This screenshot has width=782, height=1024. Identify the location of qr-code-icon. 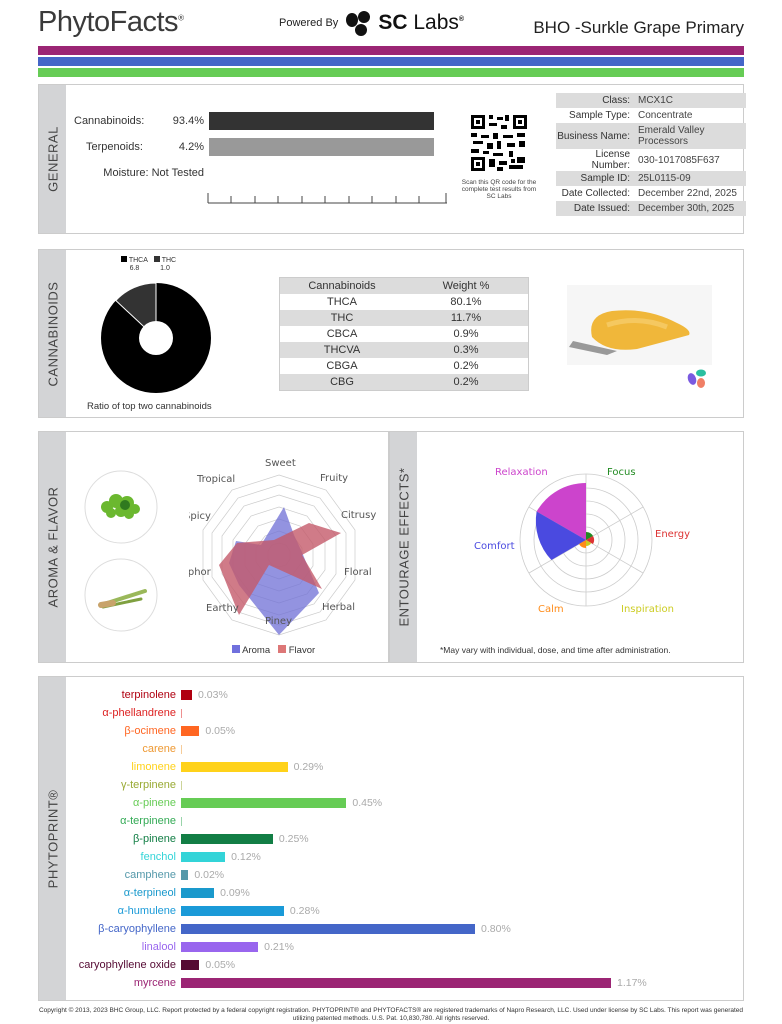
(499, 143).